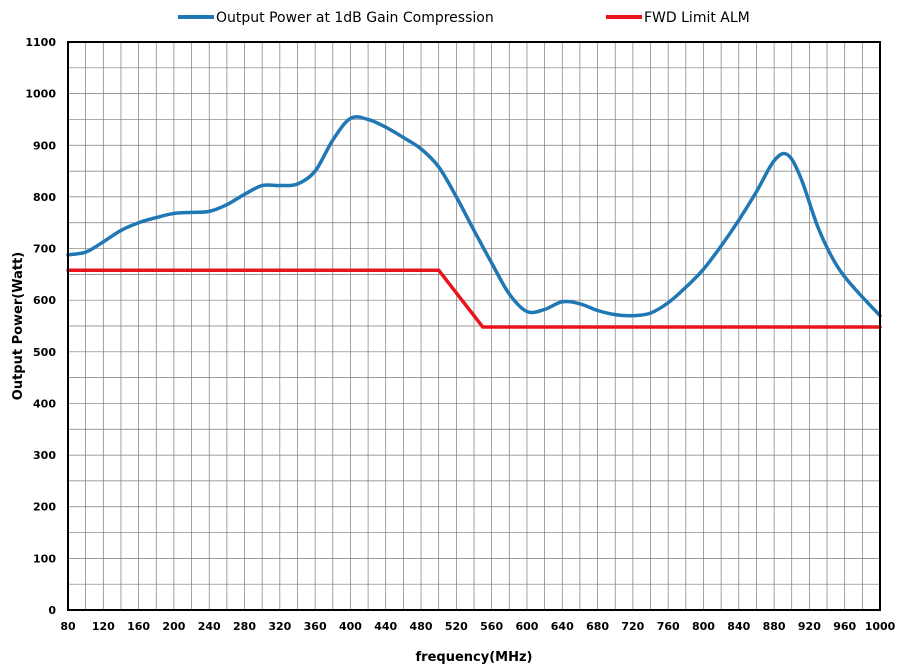 The image size is (898, 666). Describe the element at coordinates (526, 626) in the screenshot. I see `x-tick-label: 600` at that location.